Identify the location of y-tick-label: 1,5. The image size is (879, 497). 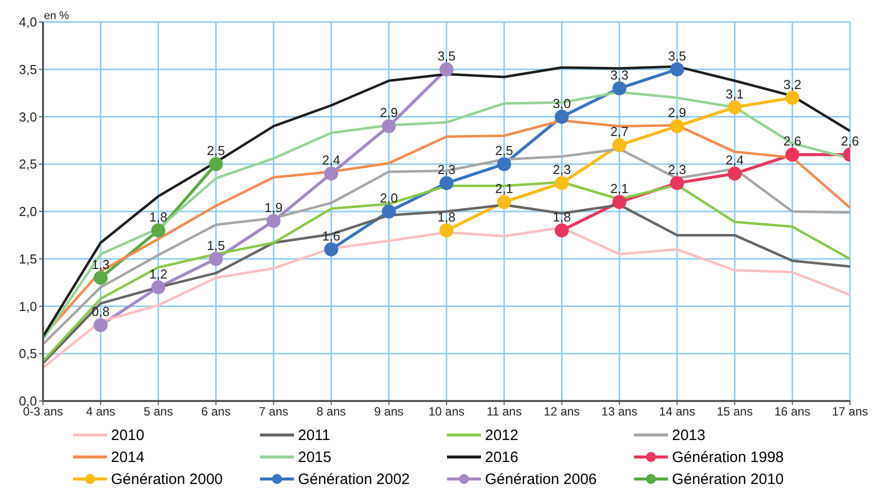
(27, 258).